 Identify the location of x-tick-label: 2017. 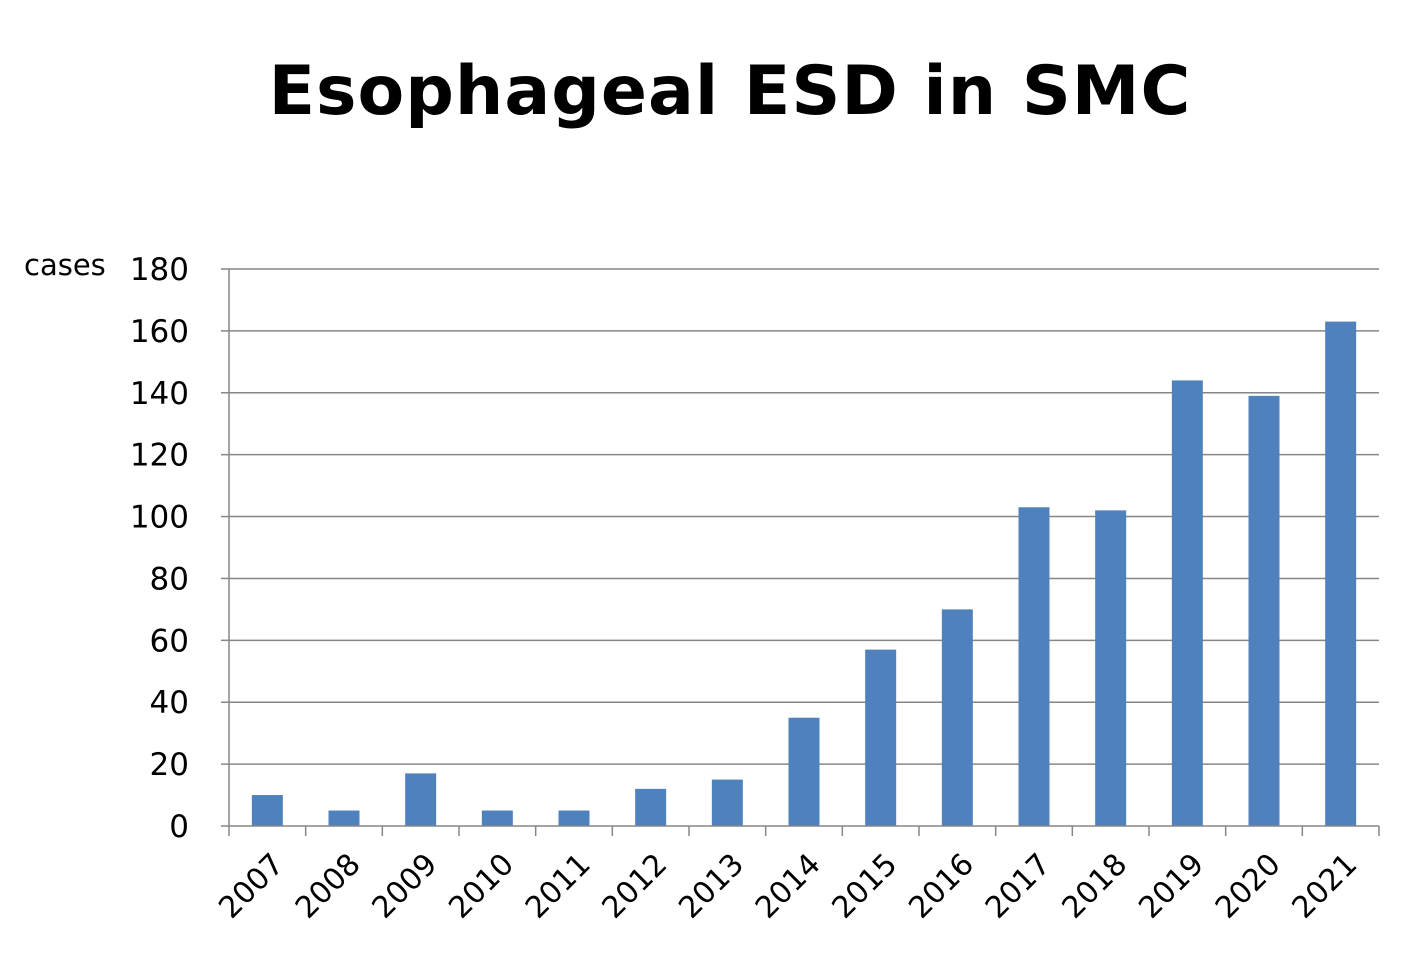
(1018, 886).